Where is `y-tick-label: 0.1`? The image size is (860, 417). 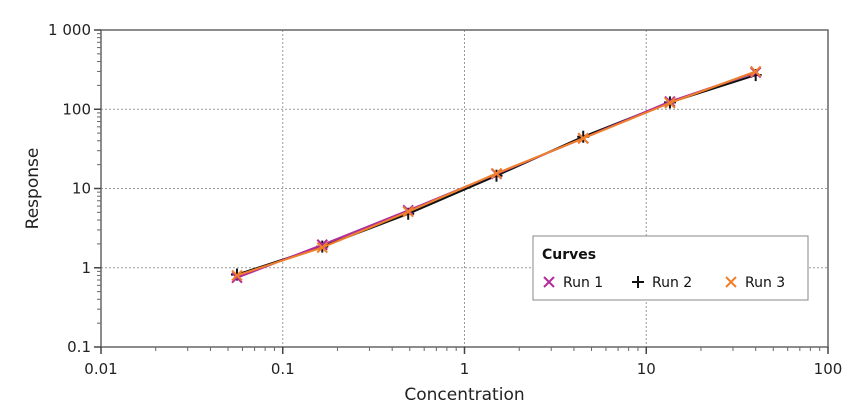 y-tick-label: 0.1 is located at coordinates (79, 347).